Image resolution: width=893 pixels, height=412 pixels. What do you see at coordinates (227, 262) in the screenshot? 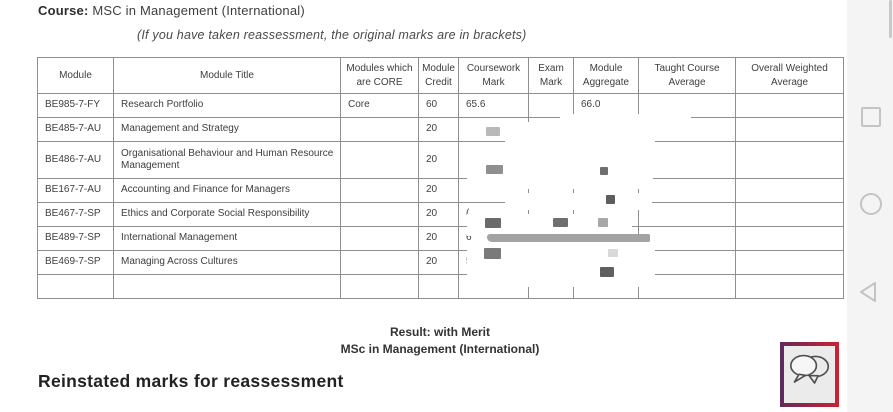
I see `cell-title: Managing Across Cultures` at bounding box center [227, 262].